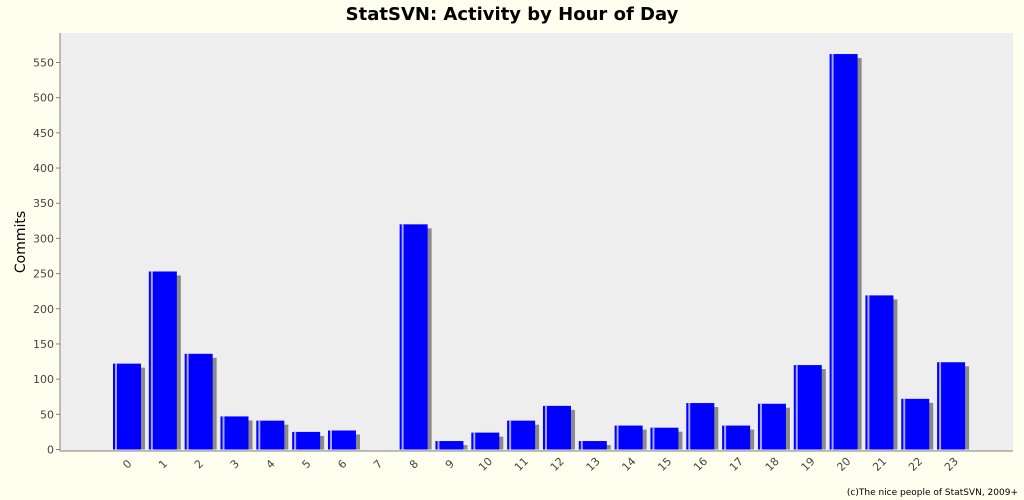  What do you see at coordinates (536, 462) in the screenshot?
I see `x-axis: 0 1 2 3 4 5 6 7 8 9 10 11 12 13 14 15 16 17 18 19 20 21 22 23` at bounding box center [536, 462].